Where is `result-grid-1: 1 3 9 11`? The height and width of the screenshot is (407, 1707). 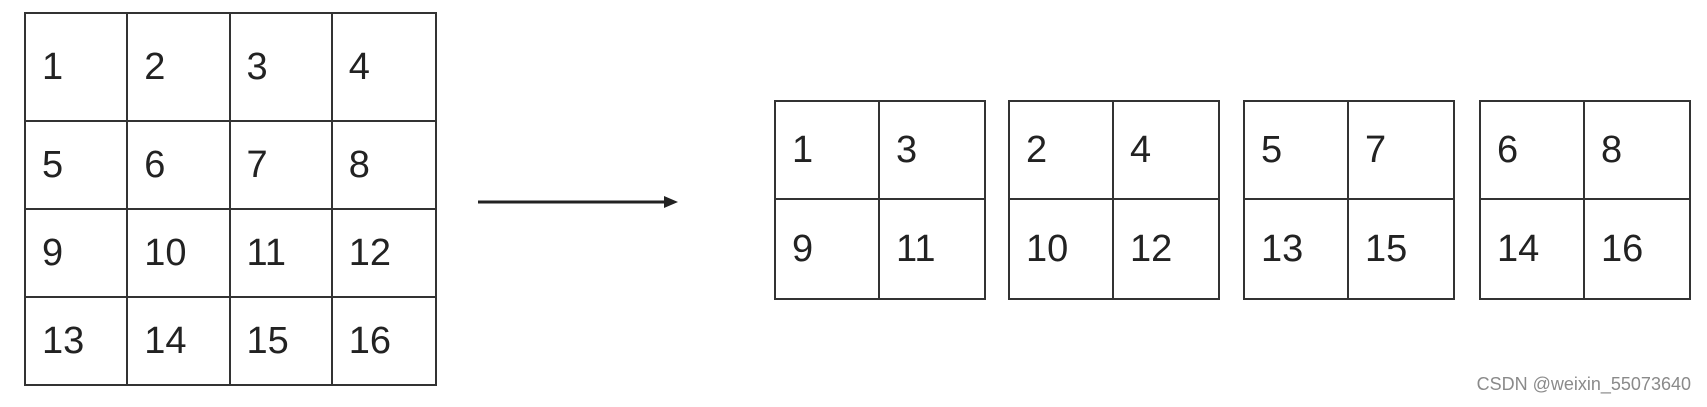
result-grid-1: 1 3 9 11 is located at coordinates (880, 200).